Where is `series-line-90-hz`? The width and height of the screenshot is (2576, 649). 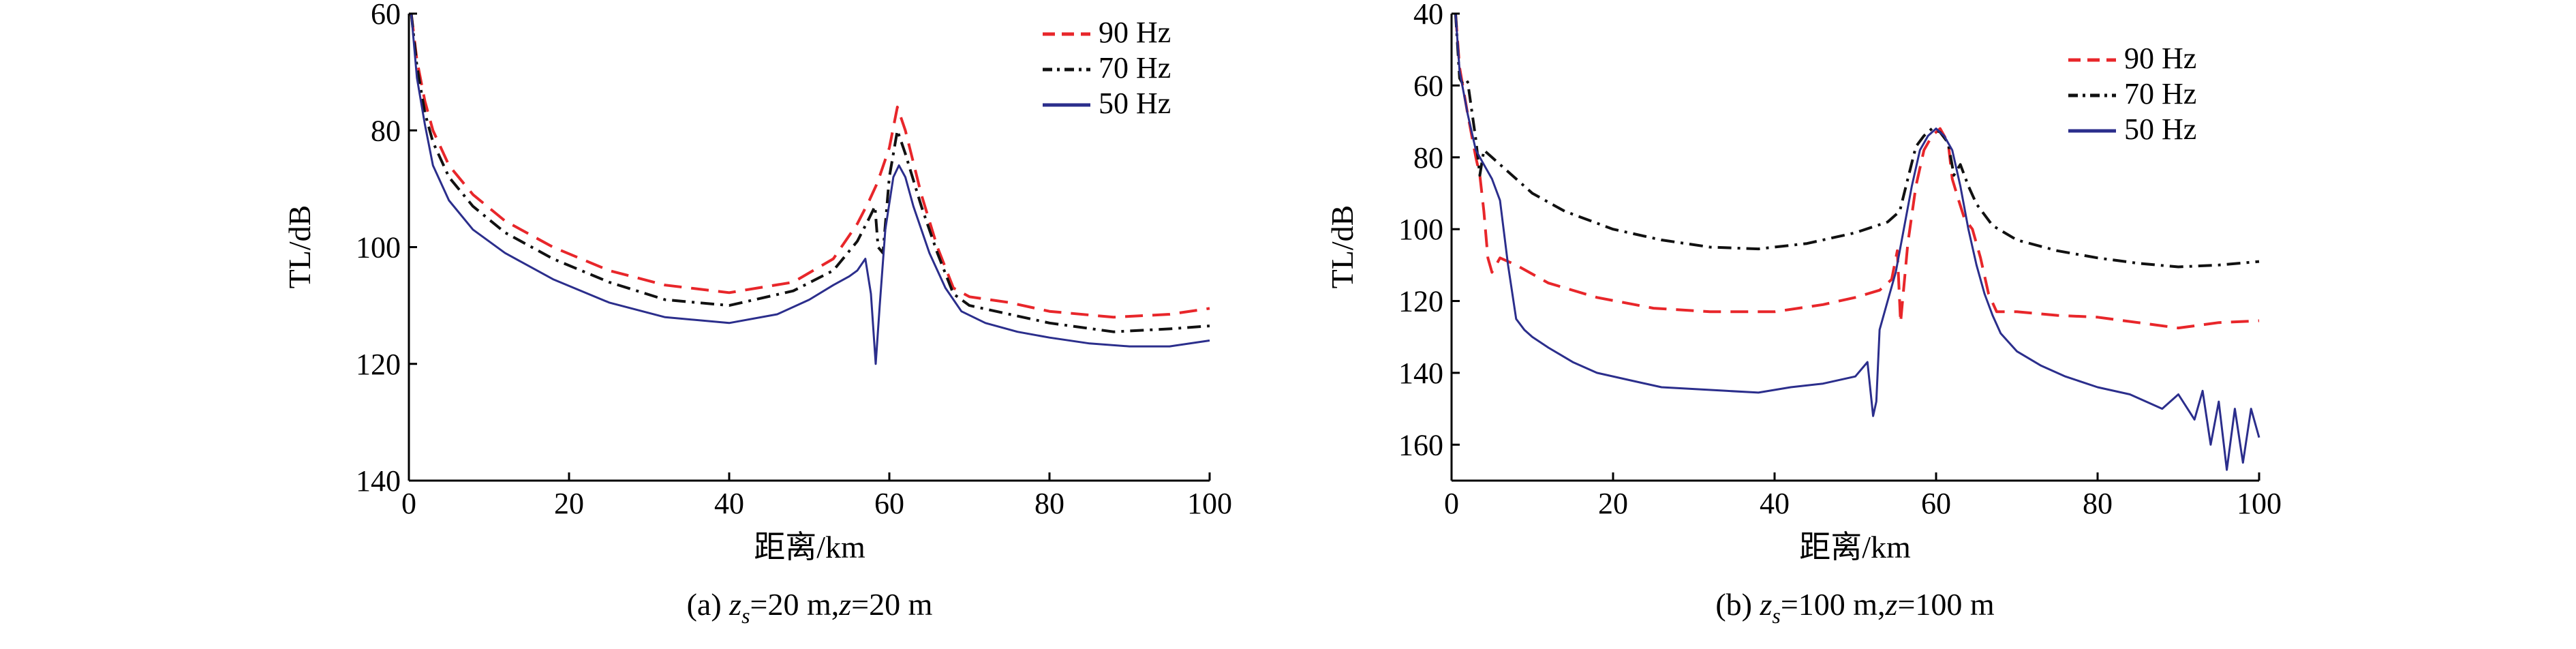 series-line-90-hz is located at coordinates (810, 166).